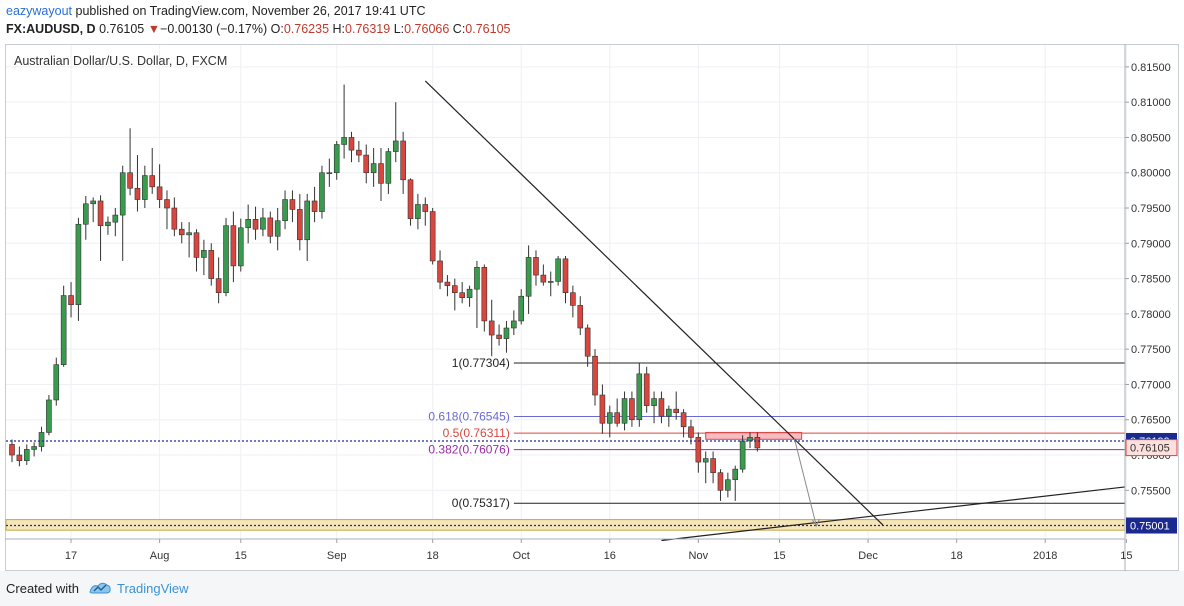 This screenshot has width=1184, height=606. I want to click on close-label: C:, so click(459, 29).